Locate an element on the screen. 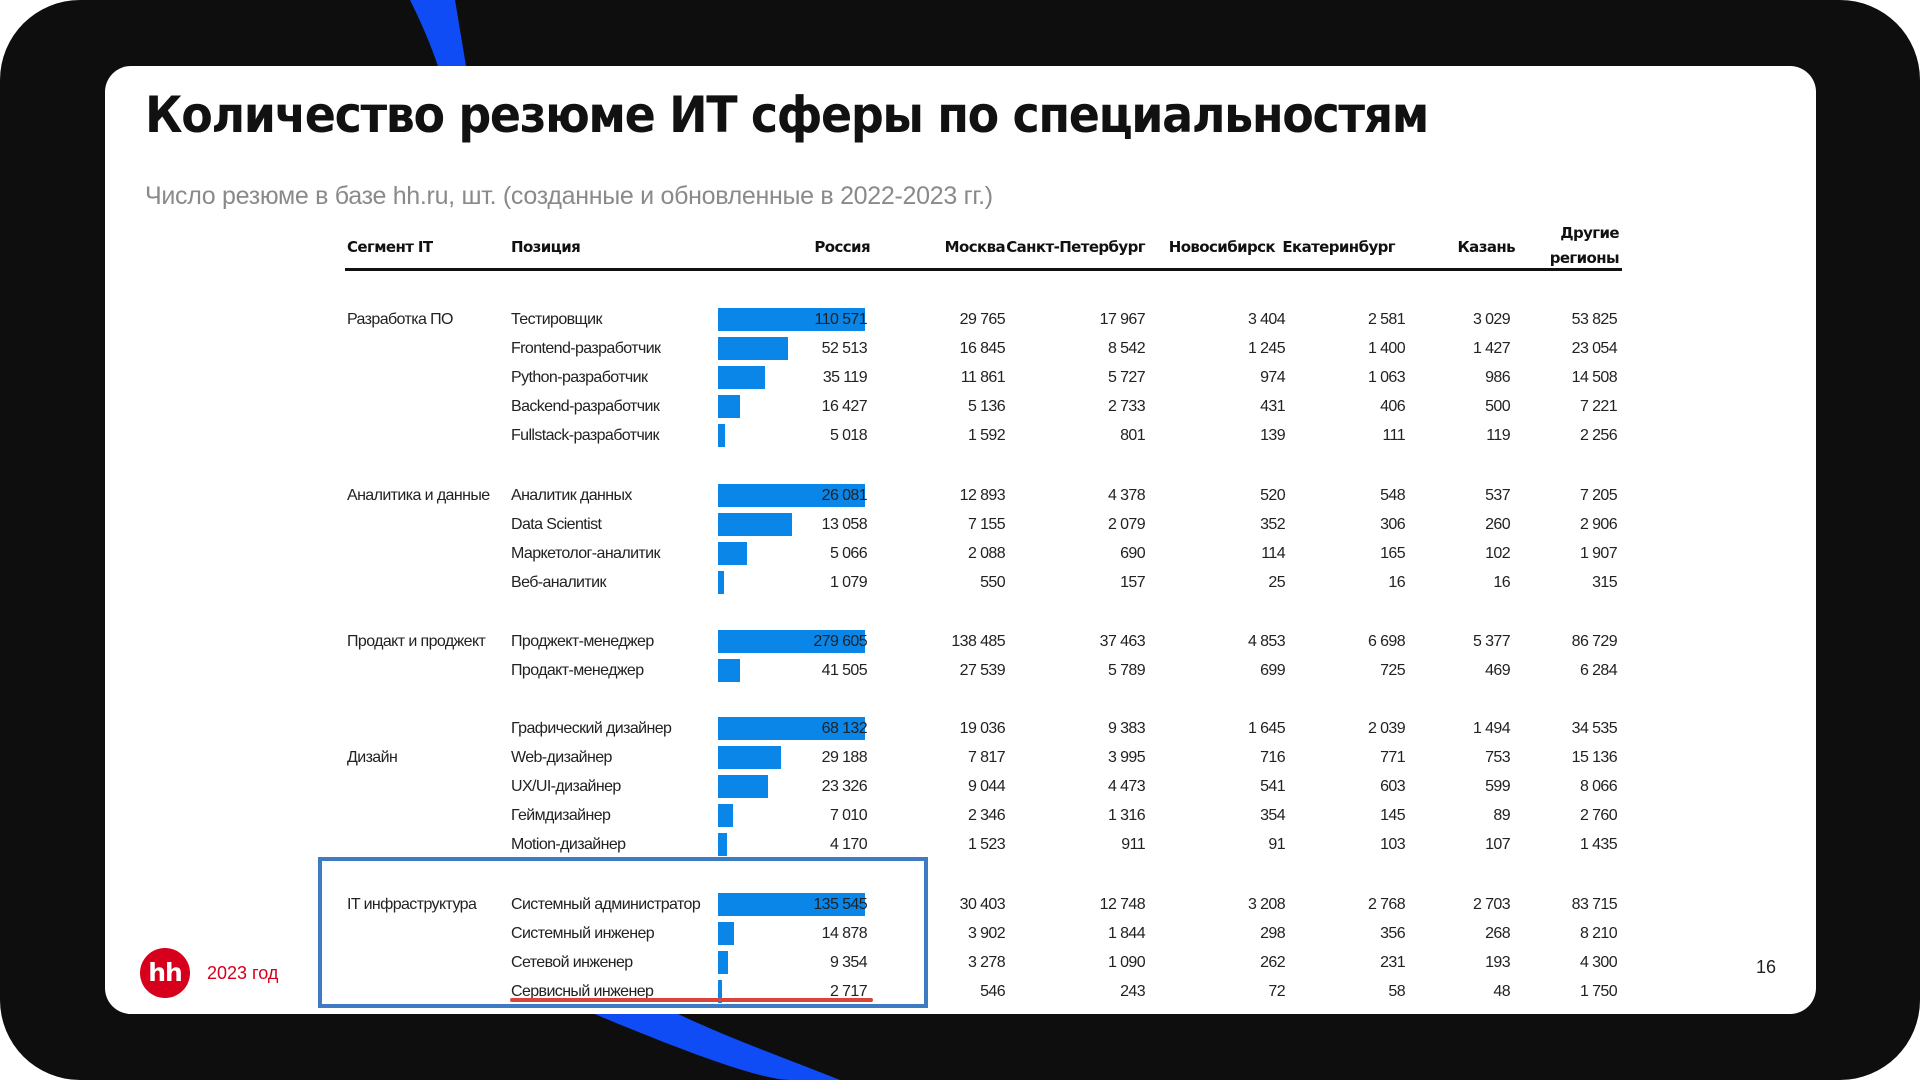 This screenshot has height=1080, width=1920. spb-value: 5 727 is located at coordinates (1126, 377).